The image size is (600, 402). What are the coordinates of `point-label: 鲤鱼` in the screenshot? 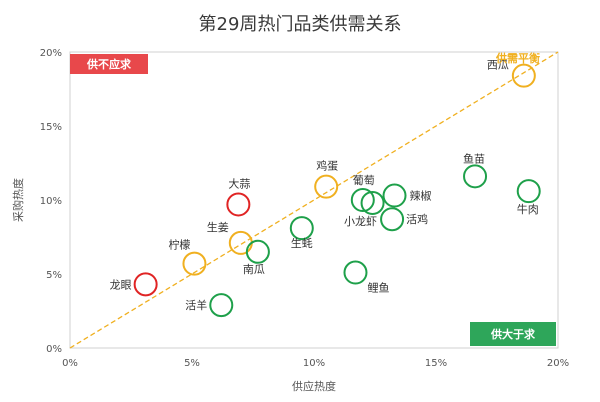 It's located at (378, 288).